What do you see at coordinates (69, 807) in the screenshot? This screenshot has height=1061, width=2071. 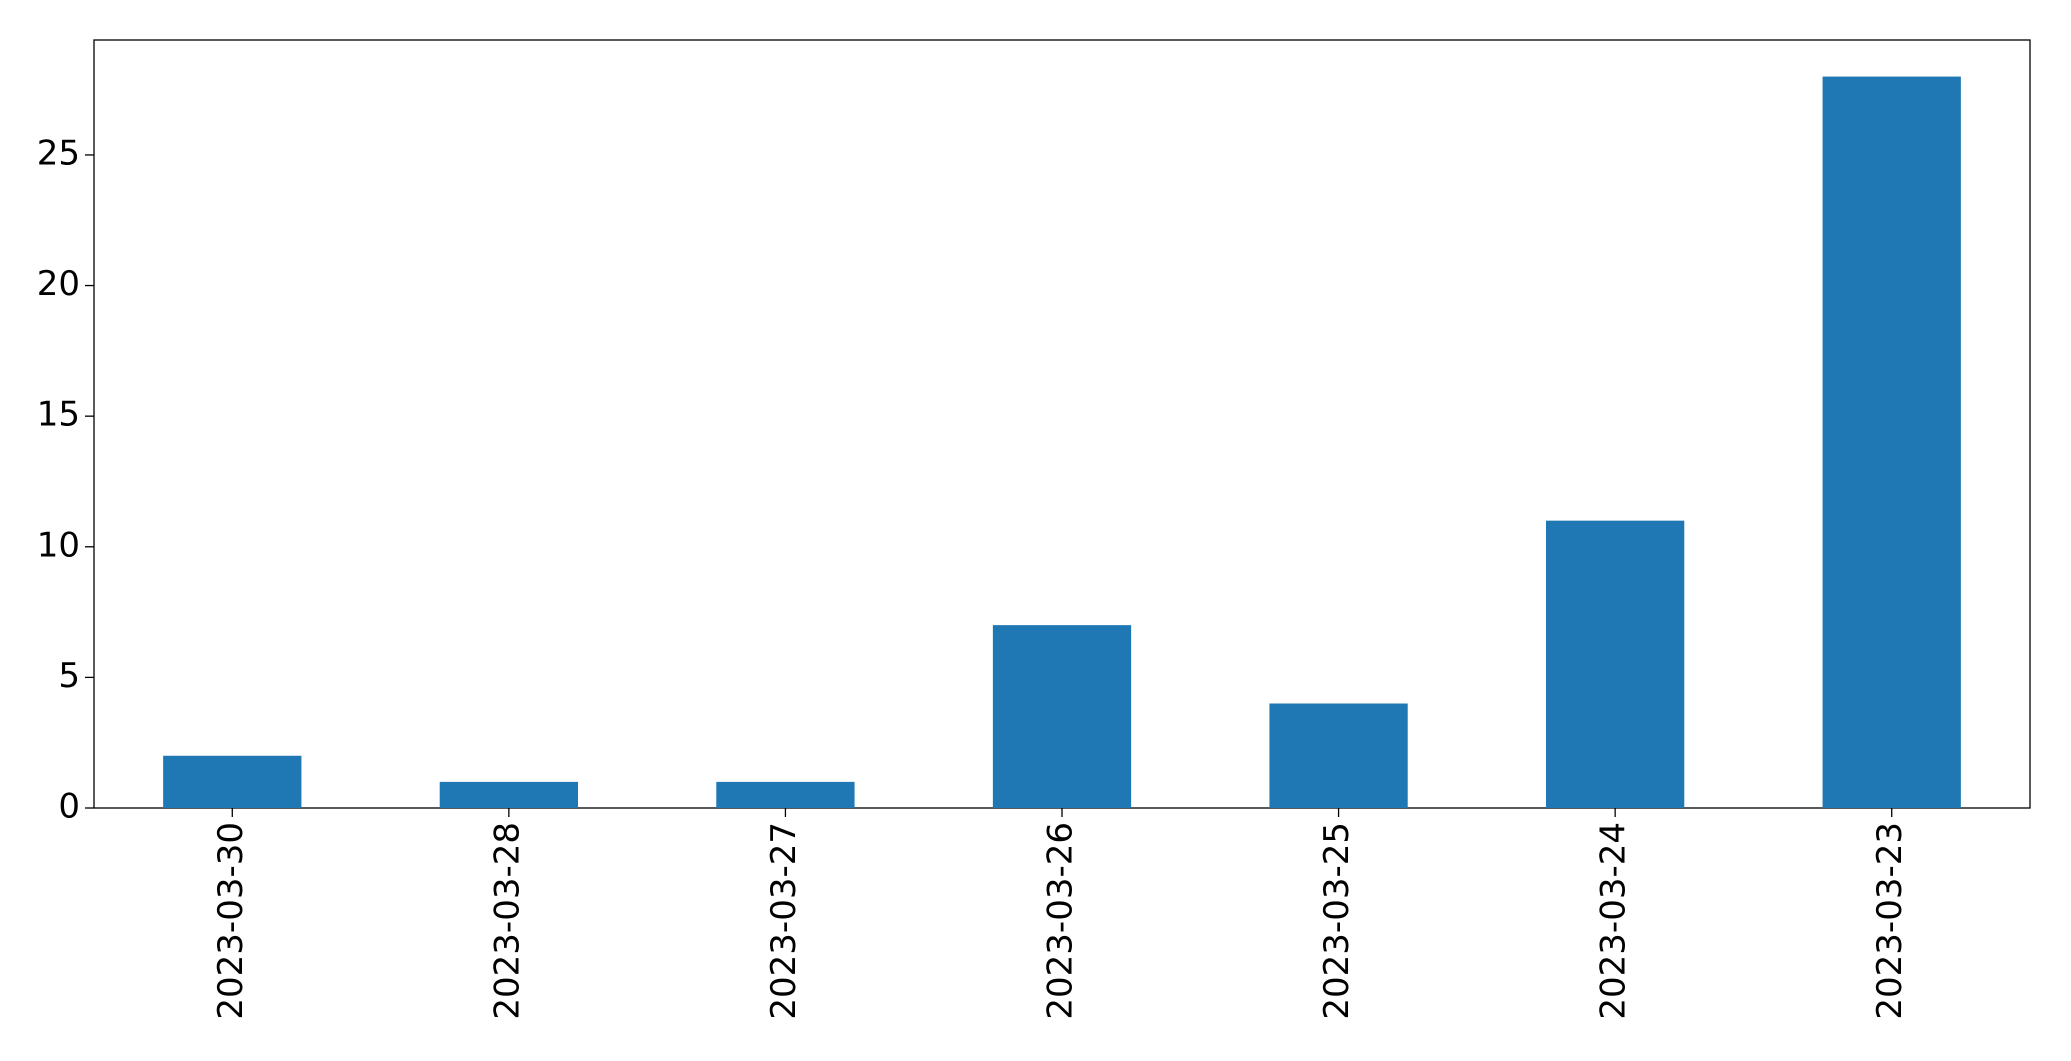 I see `y-tick-label: 0` at bounding box center [69, 807].